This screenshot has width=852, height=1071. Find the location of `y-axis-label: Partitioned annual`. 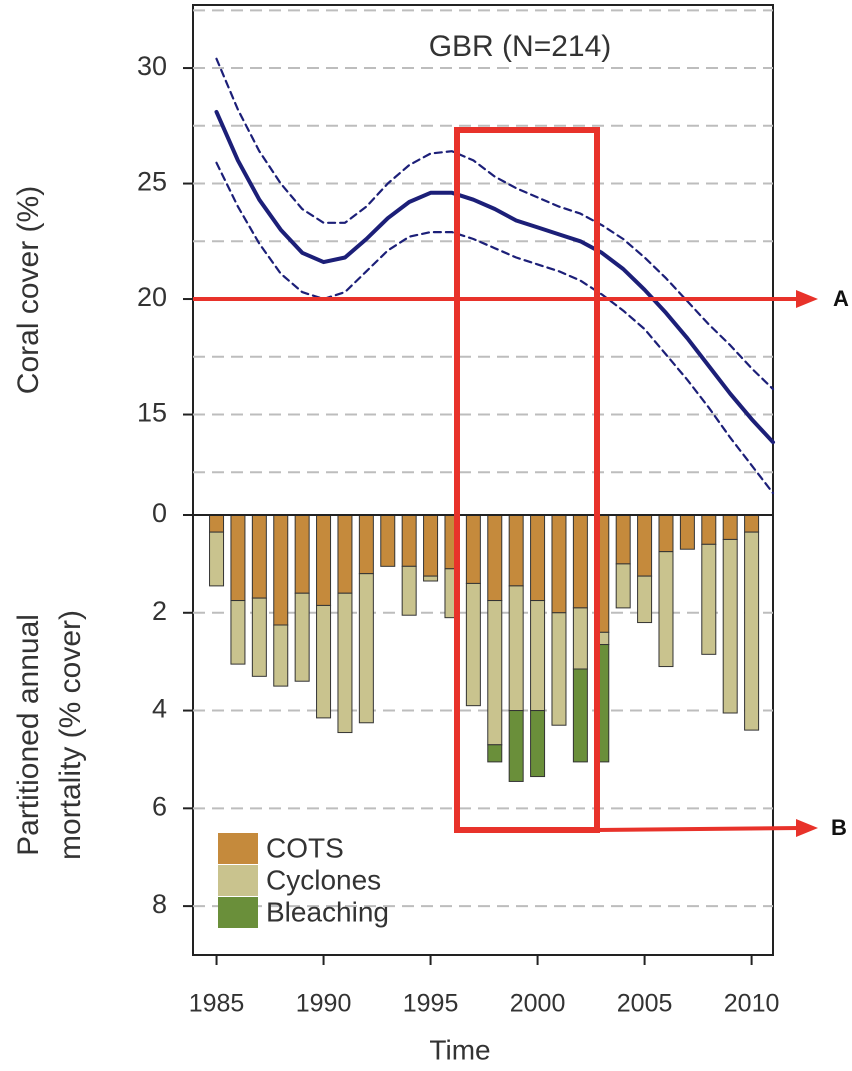

y-axis-label: Partitioned annual is located at coordinates (28, 735).